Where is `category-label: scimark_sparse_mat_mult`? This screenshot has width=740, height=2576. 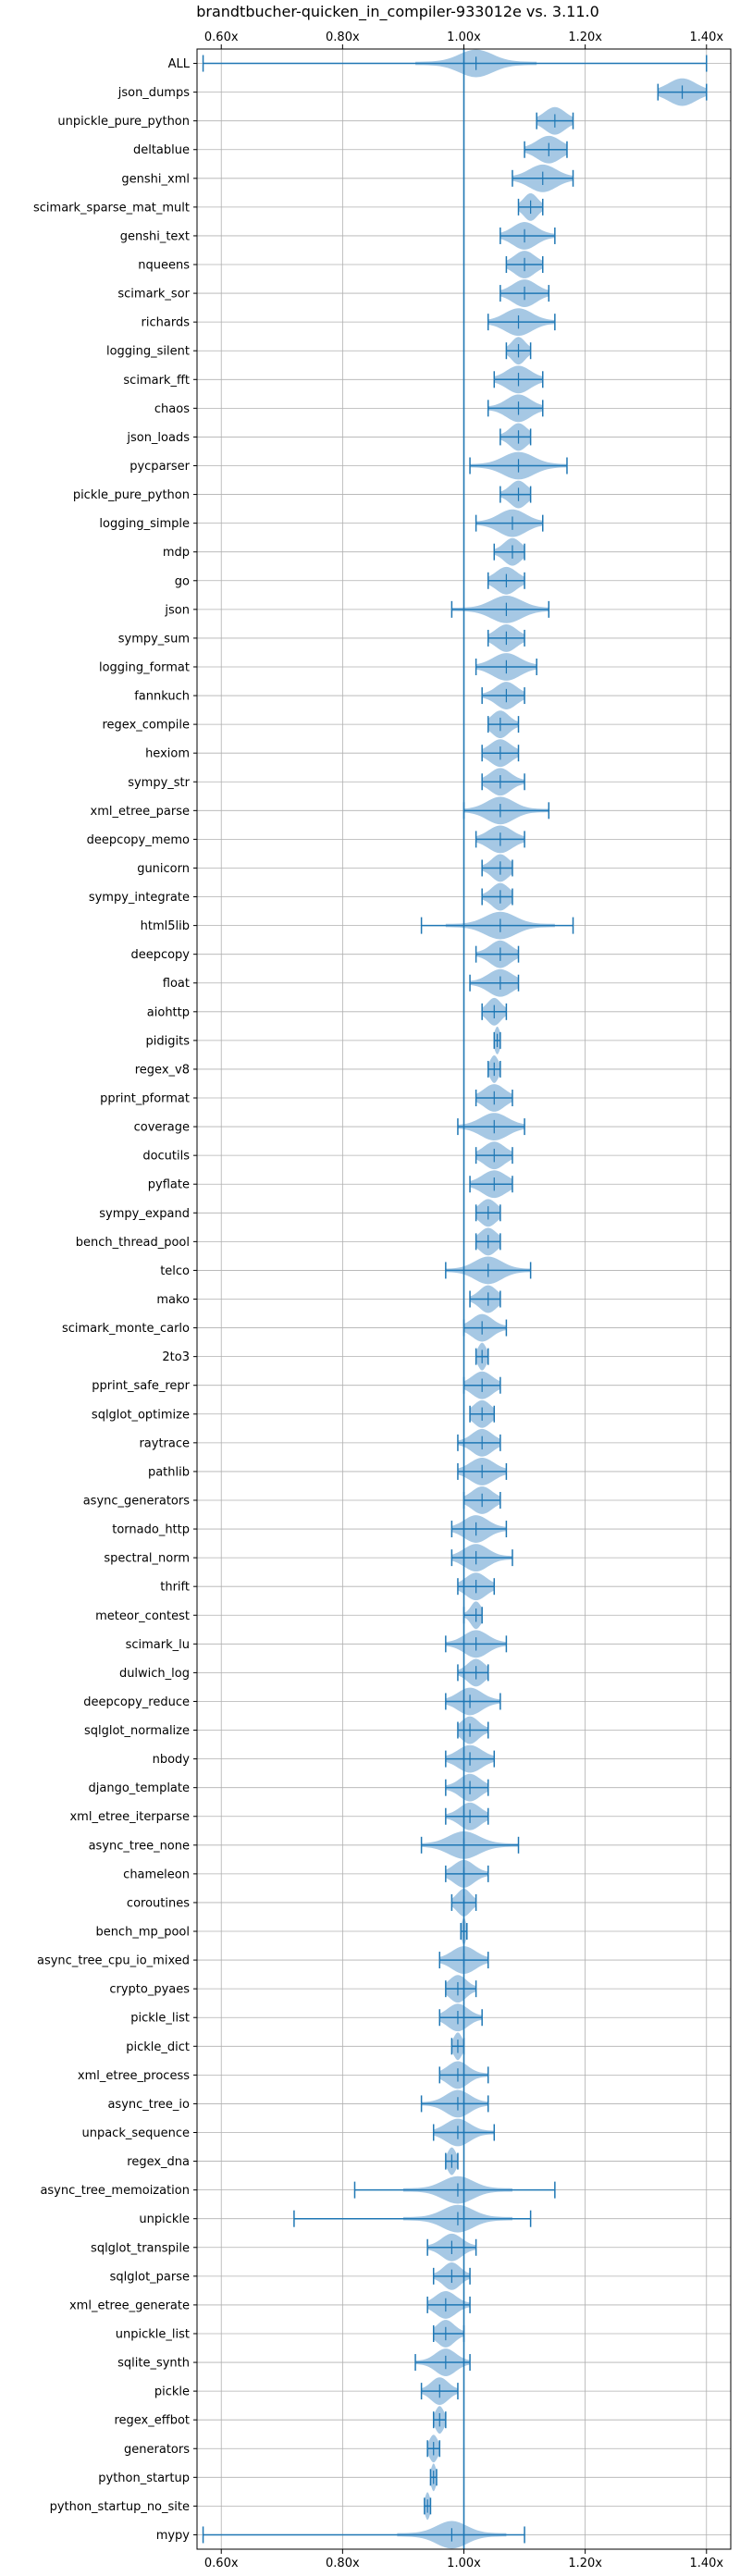 category-label: scimark_sparse_mat_mult is located at coordinates (112, 208).